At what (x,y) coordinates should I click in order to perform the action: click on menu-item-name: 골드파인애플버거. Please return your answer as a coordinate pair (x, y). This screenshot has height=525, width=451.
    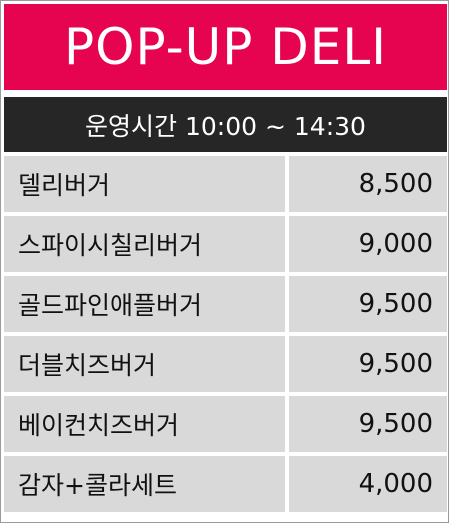
    Looking at the image, I should click on (144, 304).